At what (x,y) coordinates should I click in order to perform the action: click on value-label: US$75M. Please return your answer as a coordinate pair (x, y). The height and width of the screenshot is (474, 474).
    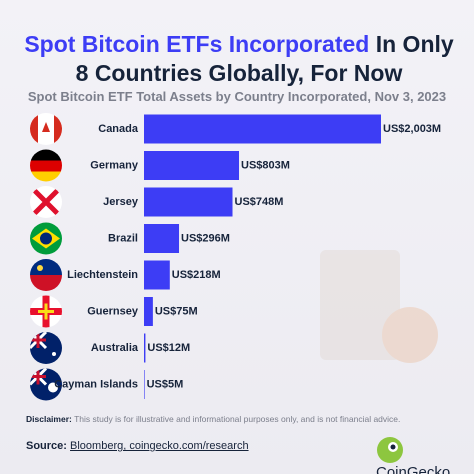
    Looking at the image, I should click on (176, 311).